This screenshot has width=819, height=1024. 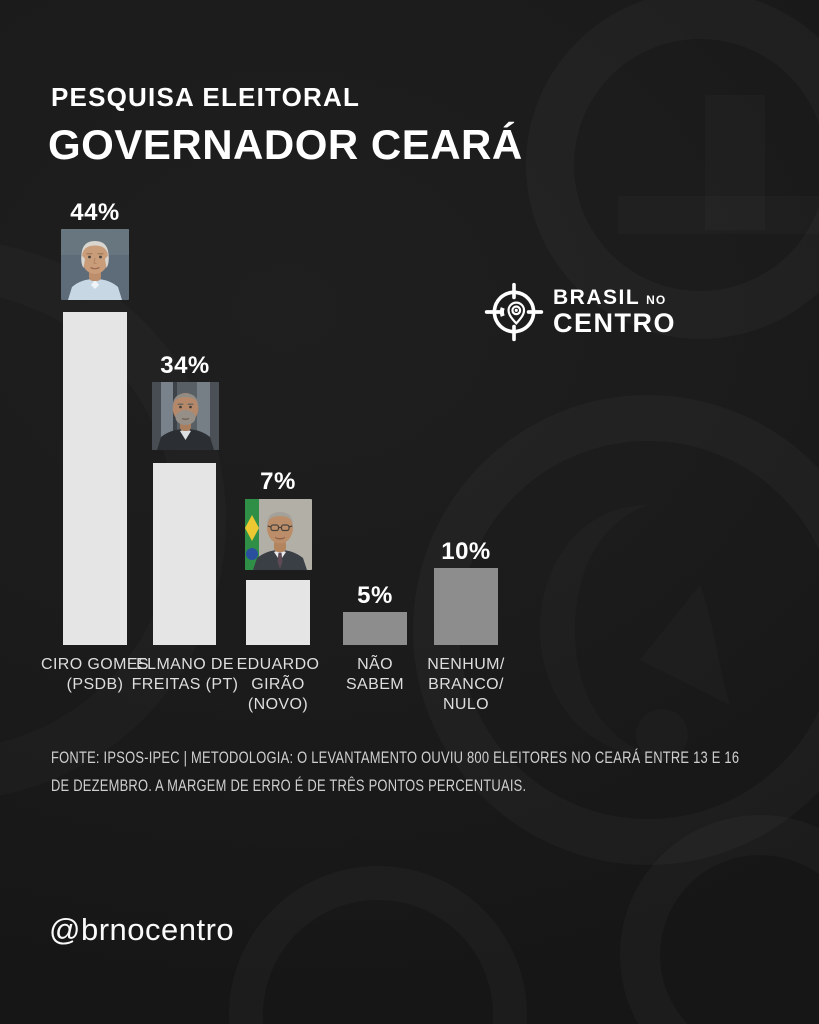 What do you see at coordinates (466, 606) in the screenshot?
I see `bar-nenhum` at bounding box center [466, 606].